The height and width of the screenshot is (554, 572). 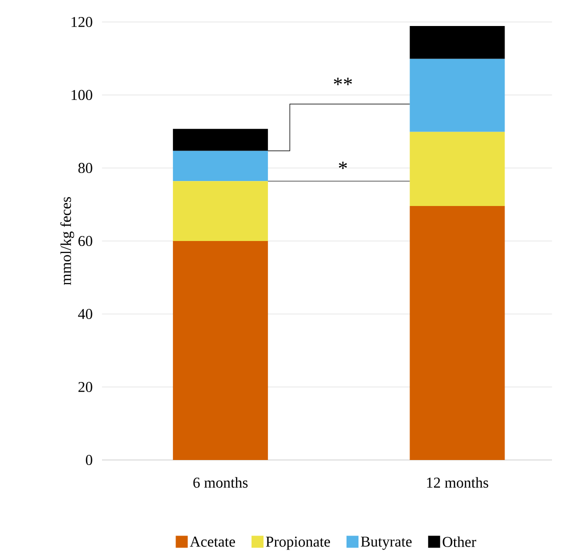 I want to click on legend-label: Propionate, so click(x=298, y=543).